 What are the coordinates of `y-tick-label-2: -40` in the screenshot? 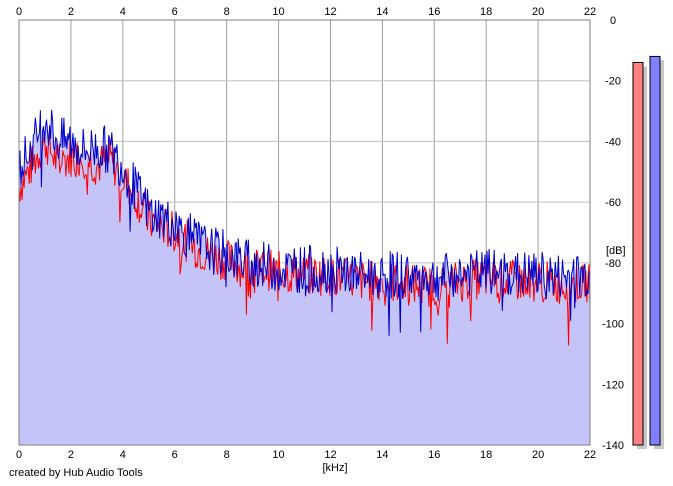 It's located at (613, 142).